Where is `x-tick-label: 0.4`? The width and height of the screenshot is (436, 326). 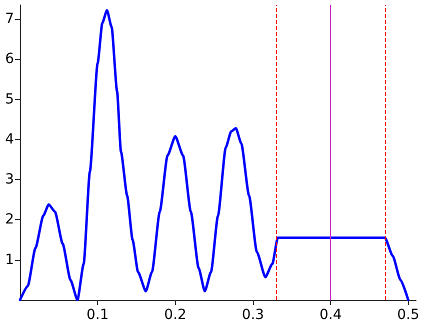 x-tick-label: 0.4 is located at coordinates (330, 315).